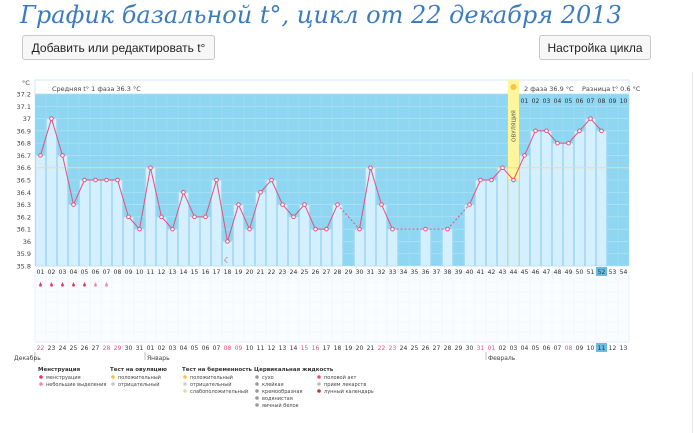 Image resolution: width=697 pixels, height=433 pixels. I want to click on cycle-day-label: 25, so click(305, 272).